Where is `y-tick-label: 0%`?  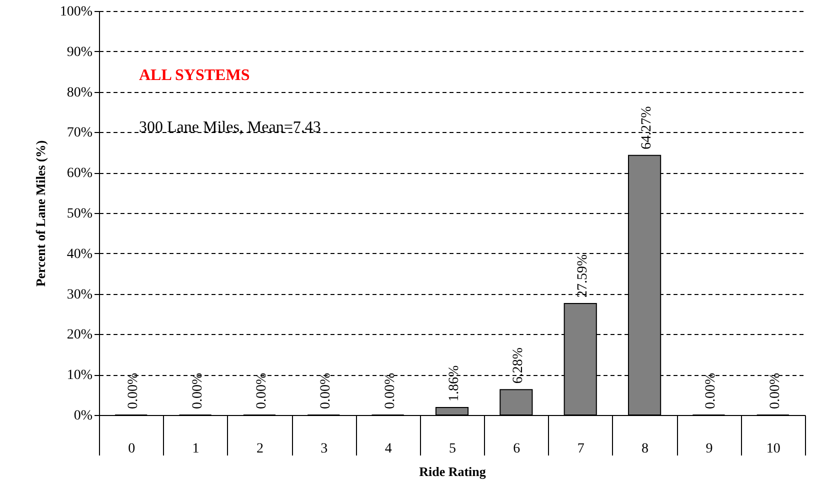
y-tick-label: 0% is located at coordinates (83, 416).